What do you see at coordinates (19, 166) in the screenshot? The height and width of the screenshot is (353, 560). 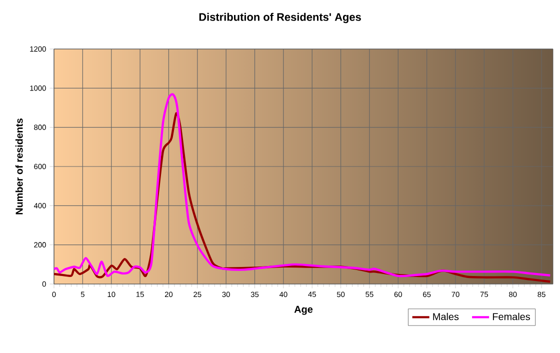 I see `y-axis-title: Number of residents` at bounding box center [19, 166].